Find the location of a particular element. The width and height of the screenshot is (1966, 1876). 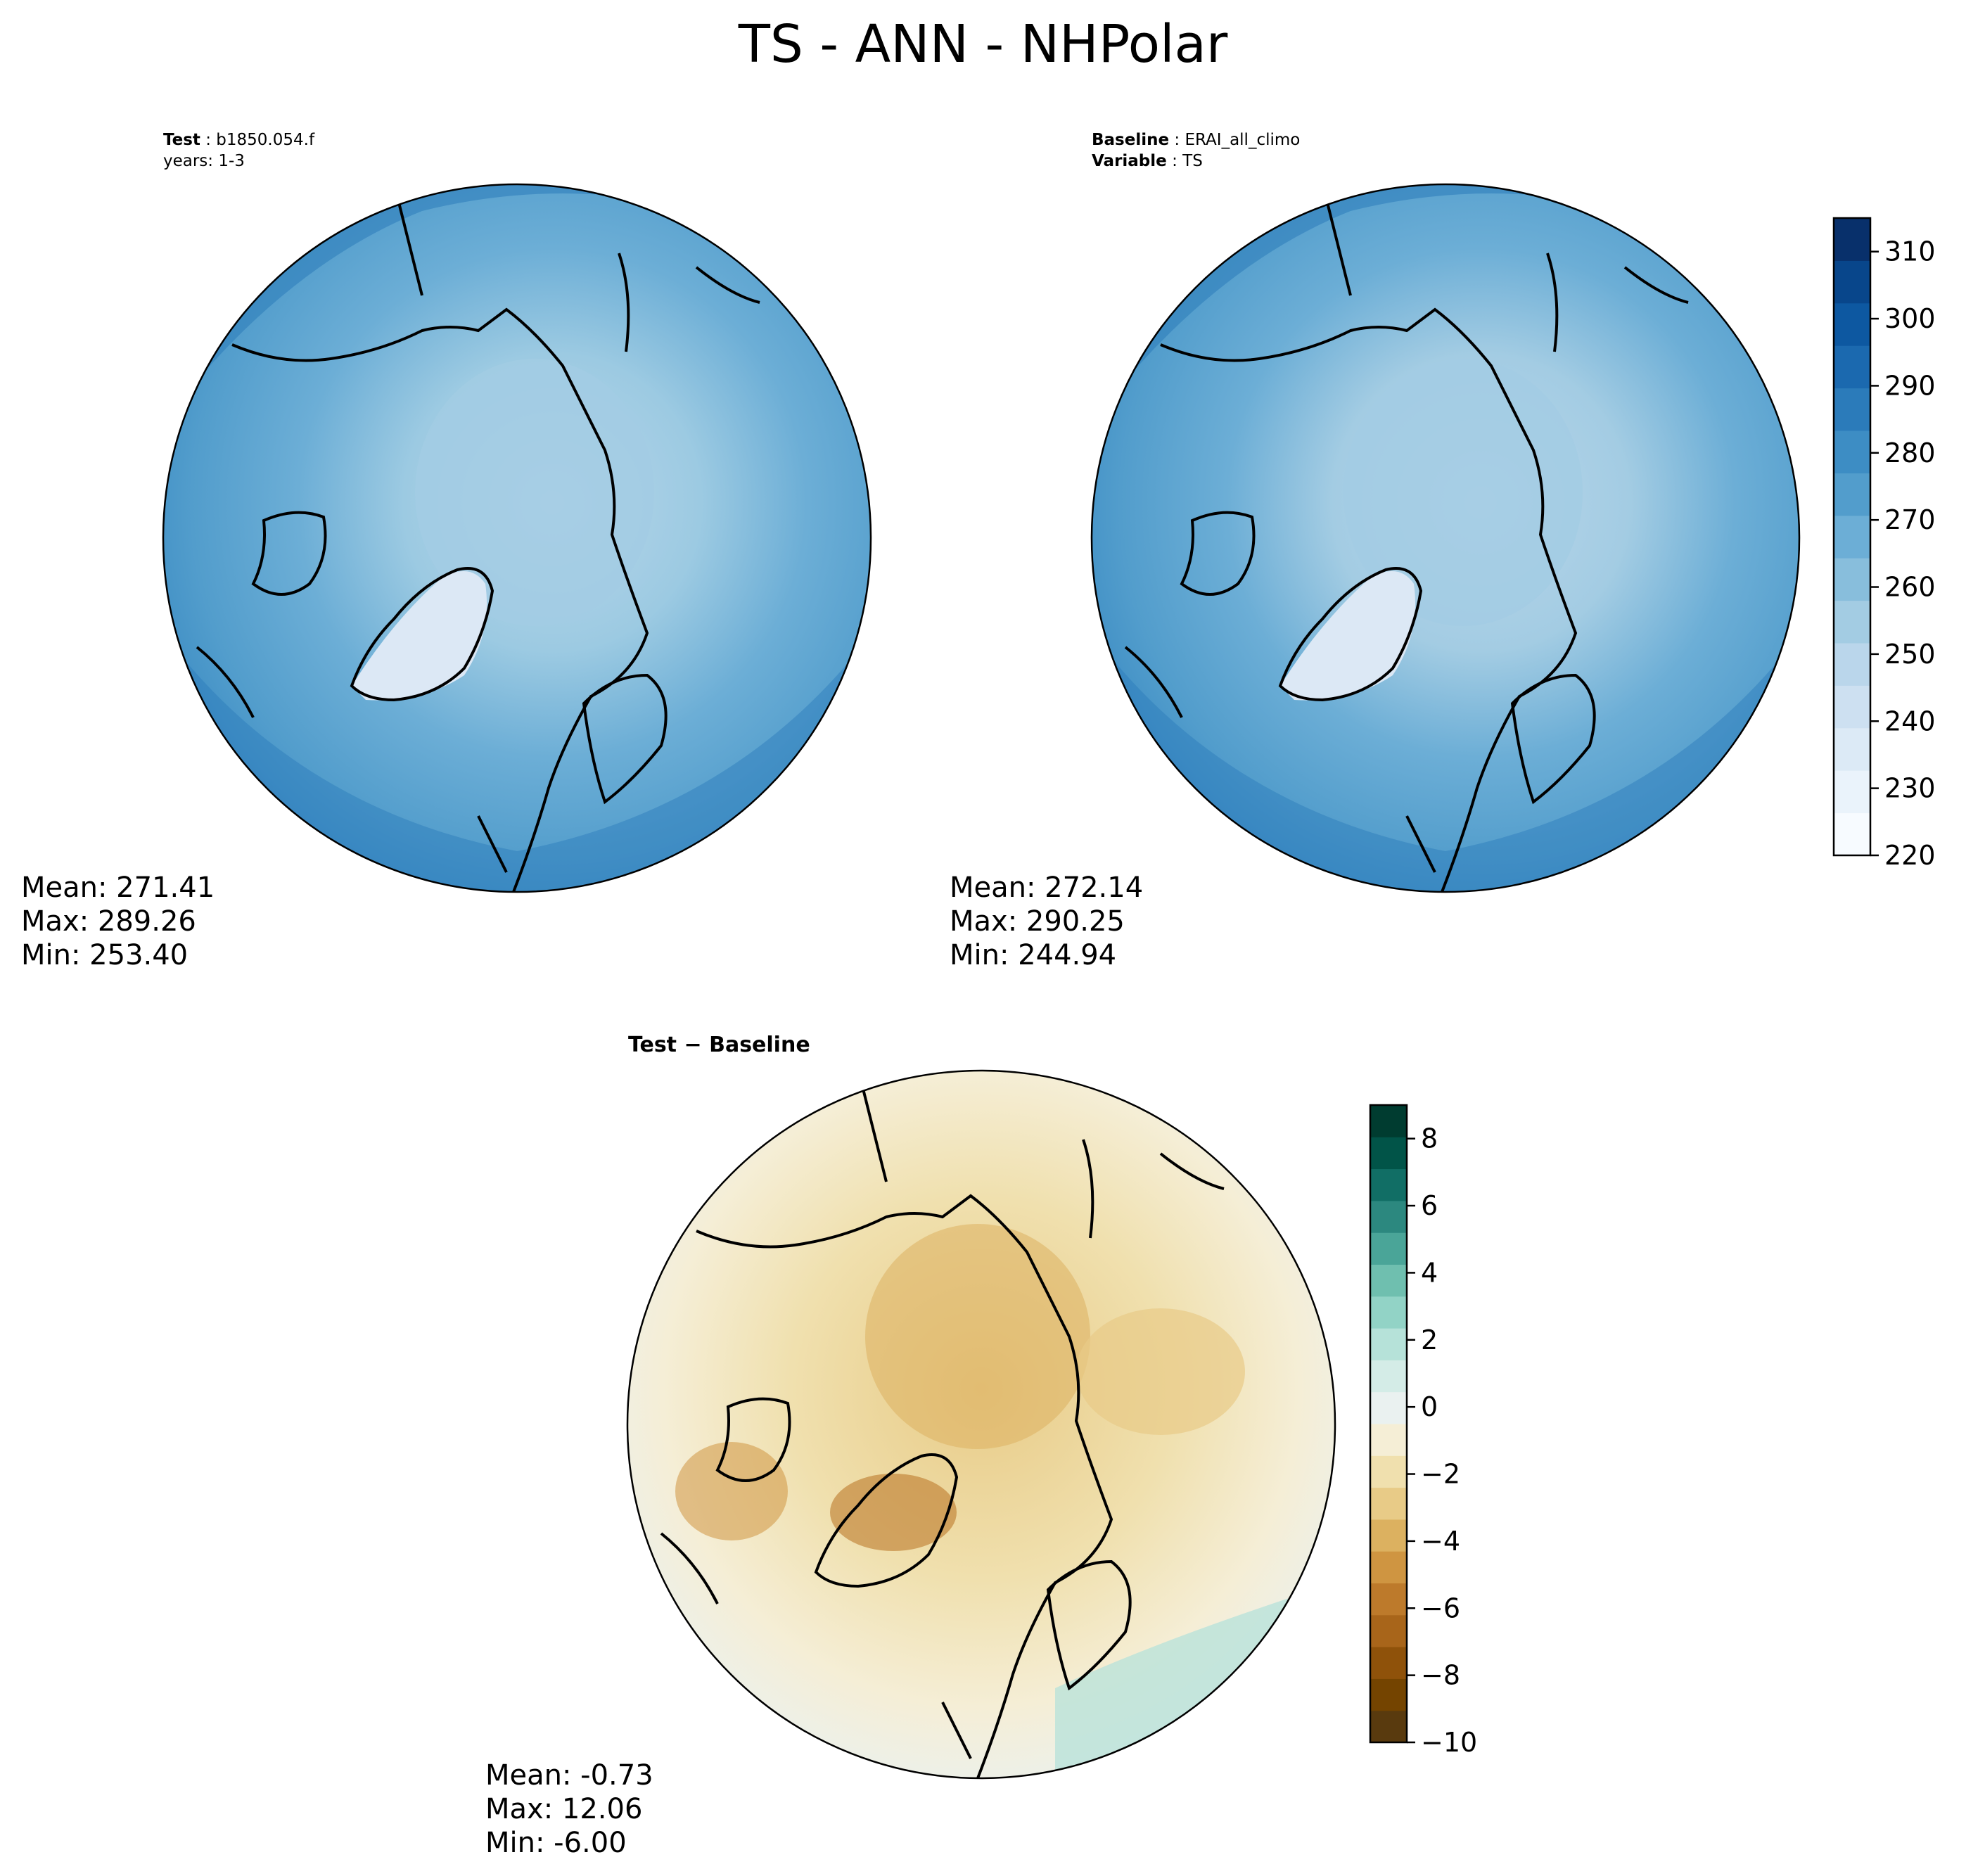

difference-colorbar-tick-label: 8 is located at coordinates (1429, 1138).